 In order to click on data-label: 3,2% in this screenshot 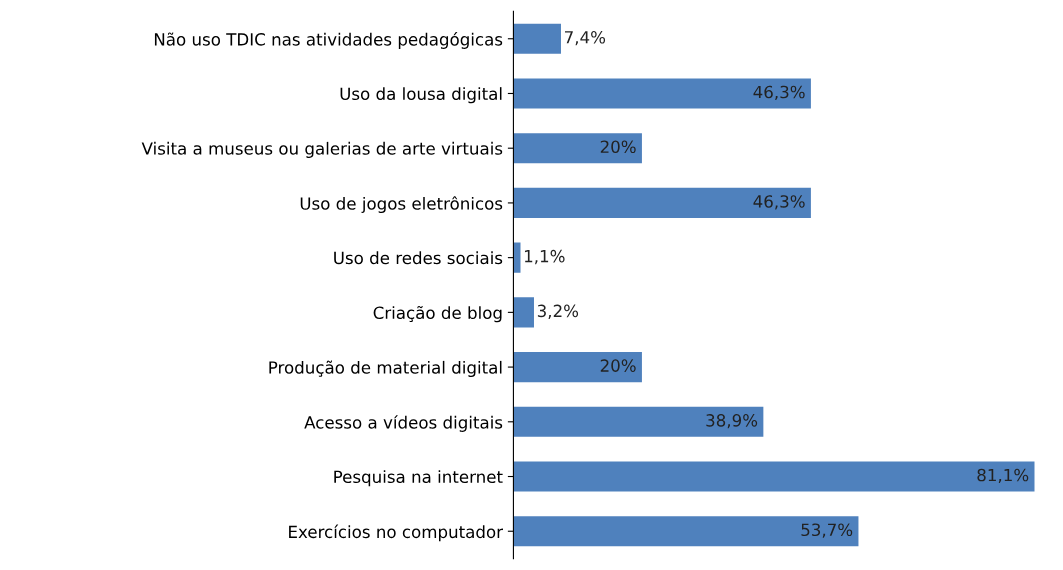, I will do `click(558, 311)`.